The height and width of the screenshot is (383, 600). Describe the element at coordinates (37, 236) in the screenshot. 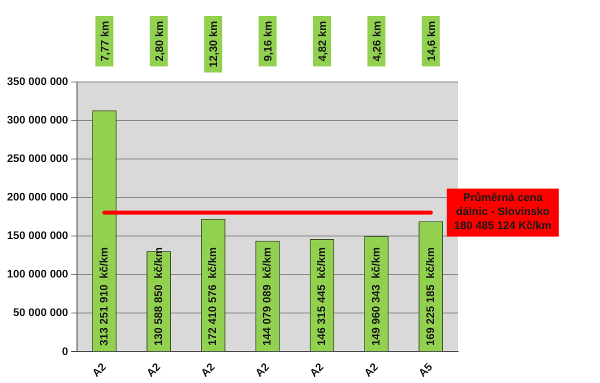

I see `y-tick-label: 150 000 000` at that location.